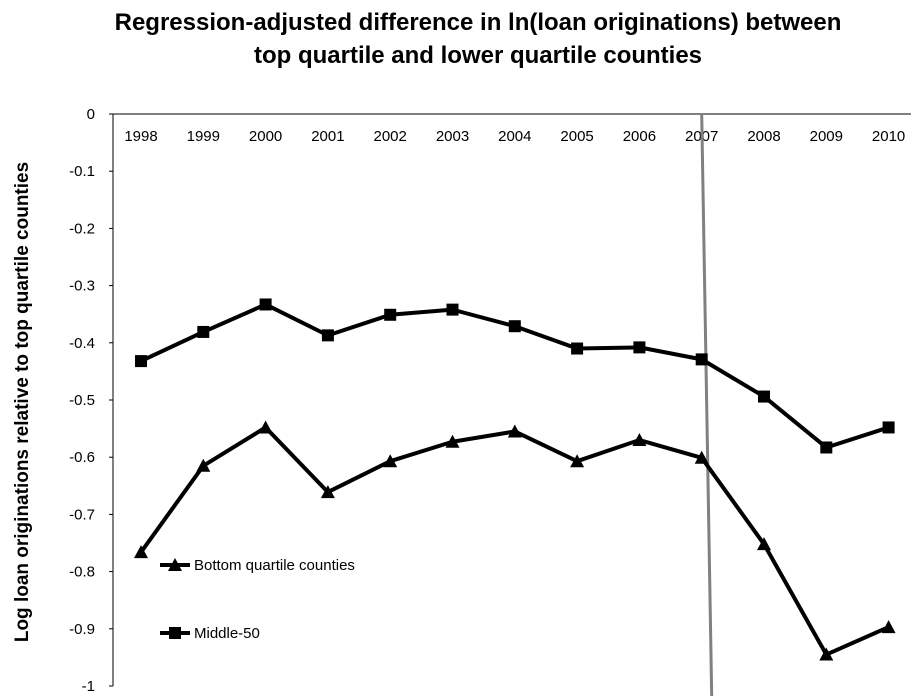  What do you see at coordinates (576, 136) in the screenshot?
I see `x-tick-label: 2005` at bounding box center [576, 136].